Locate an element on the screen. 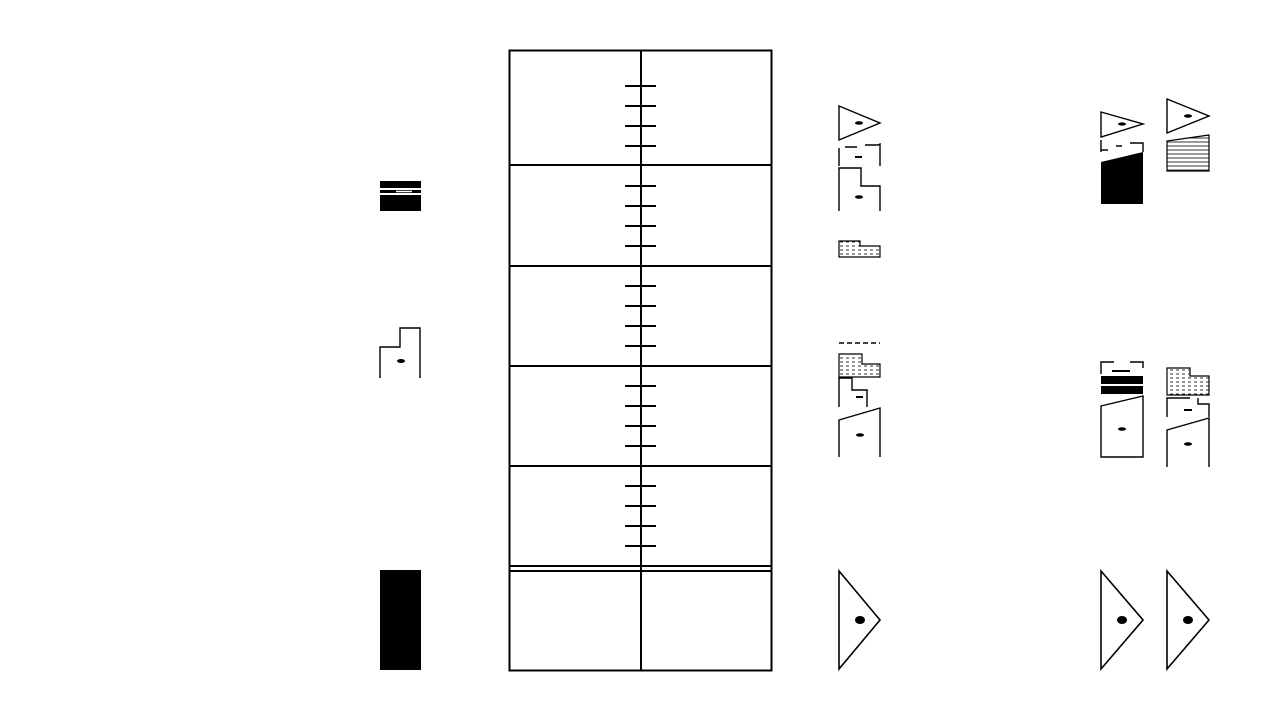 The width and height of the screenshot is (1280, 720). interbedded-solid-unit is located at coordinates (1122, 377).